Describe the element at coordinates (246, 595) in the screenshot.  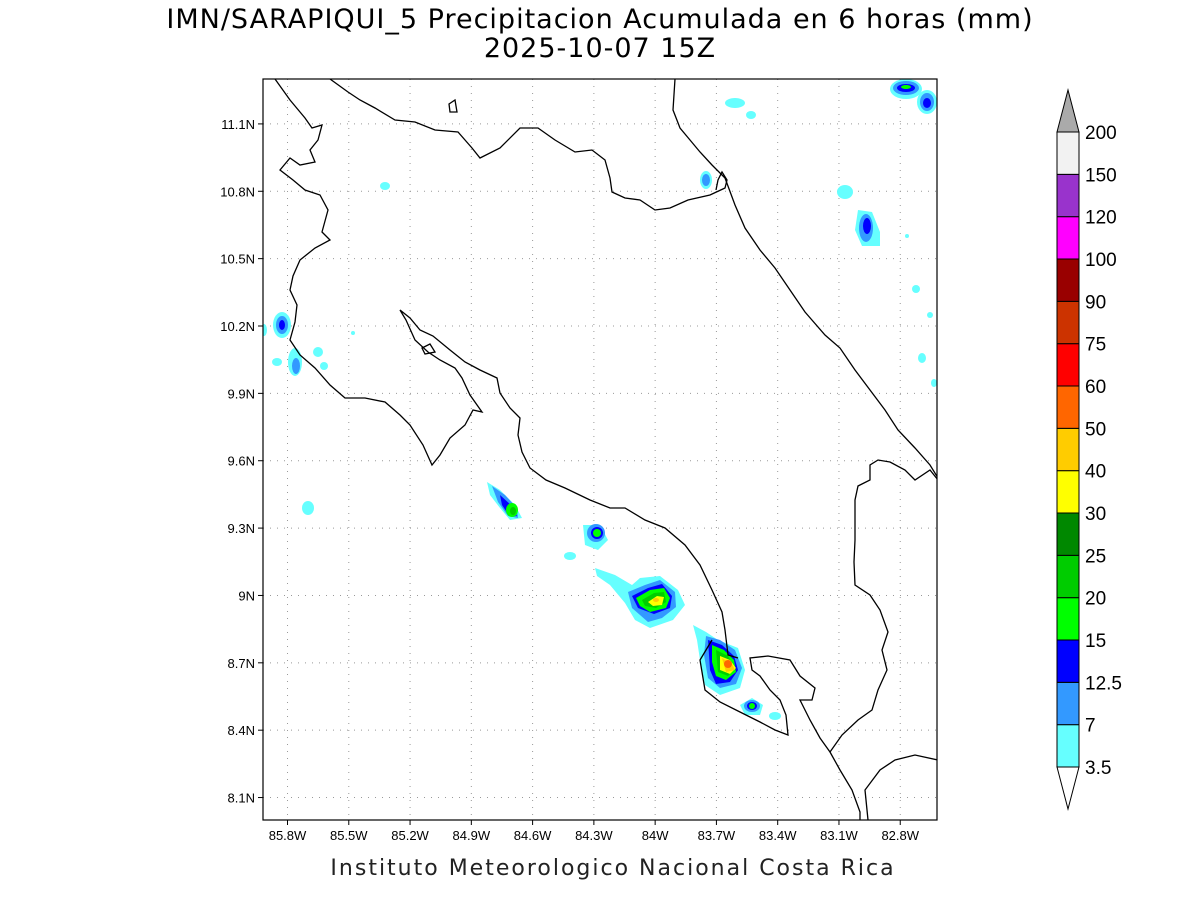
I see `lat-tick-label: 9N` at that location.